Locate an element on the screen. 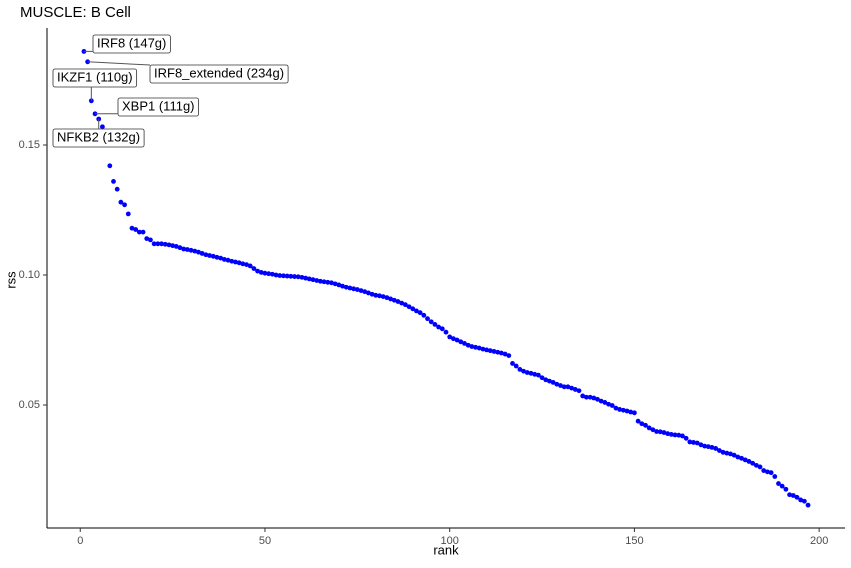  annotation-label: IRF8 (147g) is located at coordinates (131, 42).